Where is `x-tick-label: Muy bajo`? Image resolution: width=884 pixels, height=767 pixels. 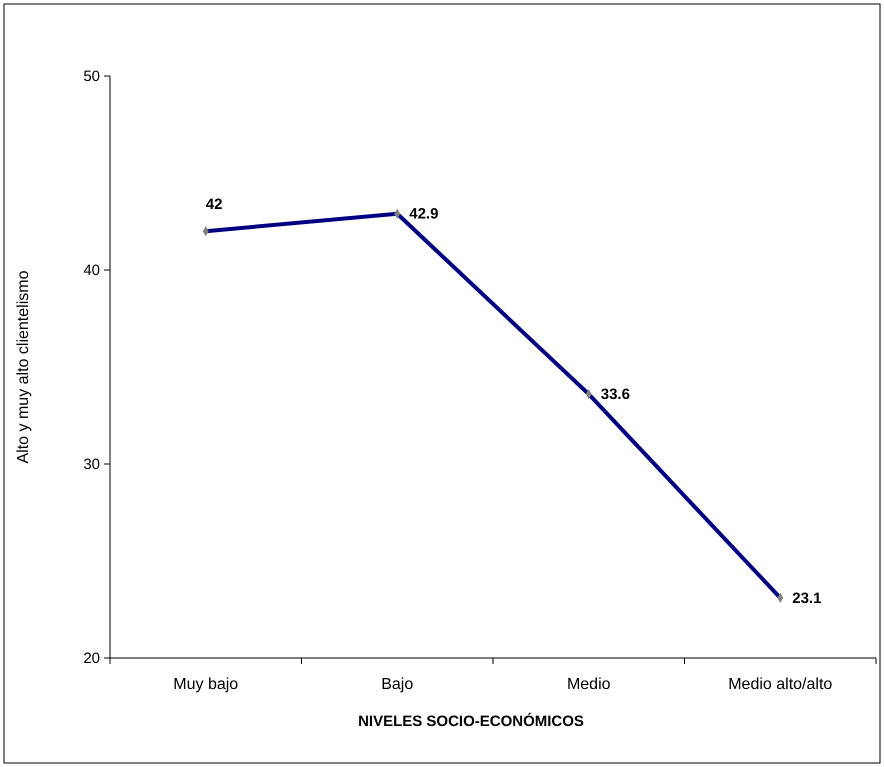
x-tick-label: Muy bajo is located at coordinates (205, 684).